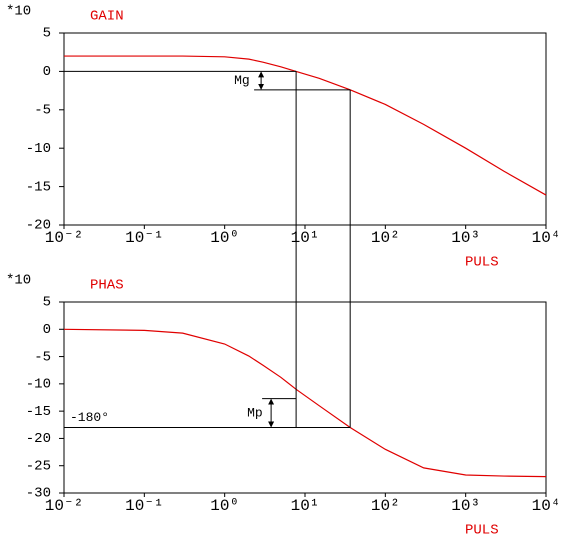 The image size is (575, 542). What do you see at coordinates (38, 466) in the screenshot?
I see `y-tick-label: -25` at bounding box center [38, 466].